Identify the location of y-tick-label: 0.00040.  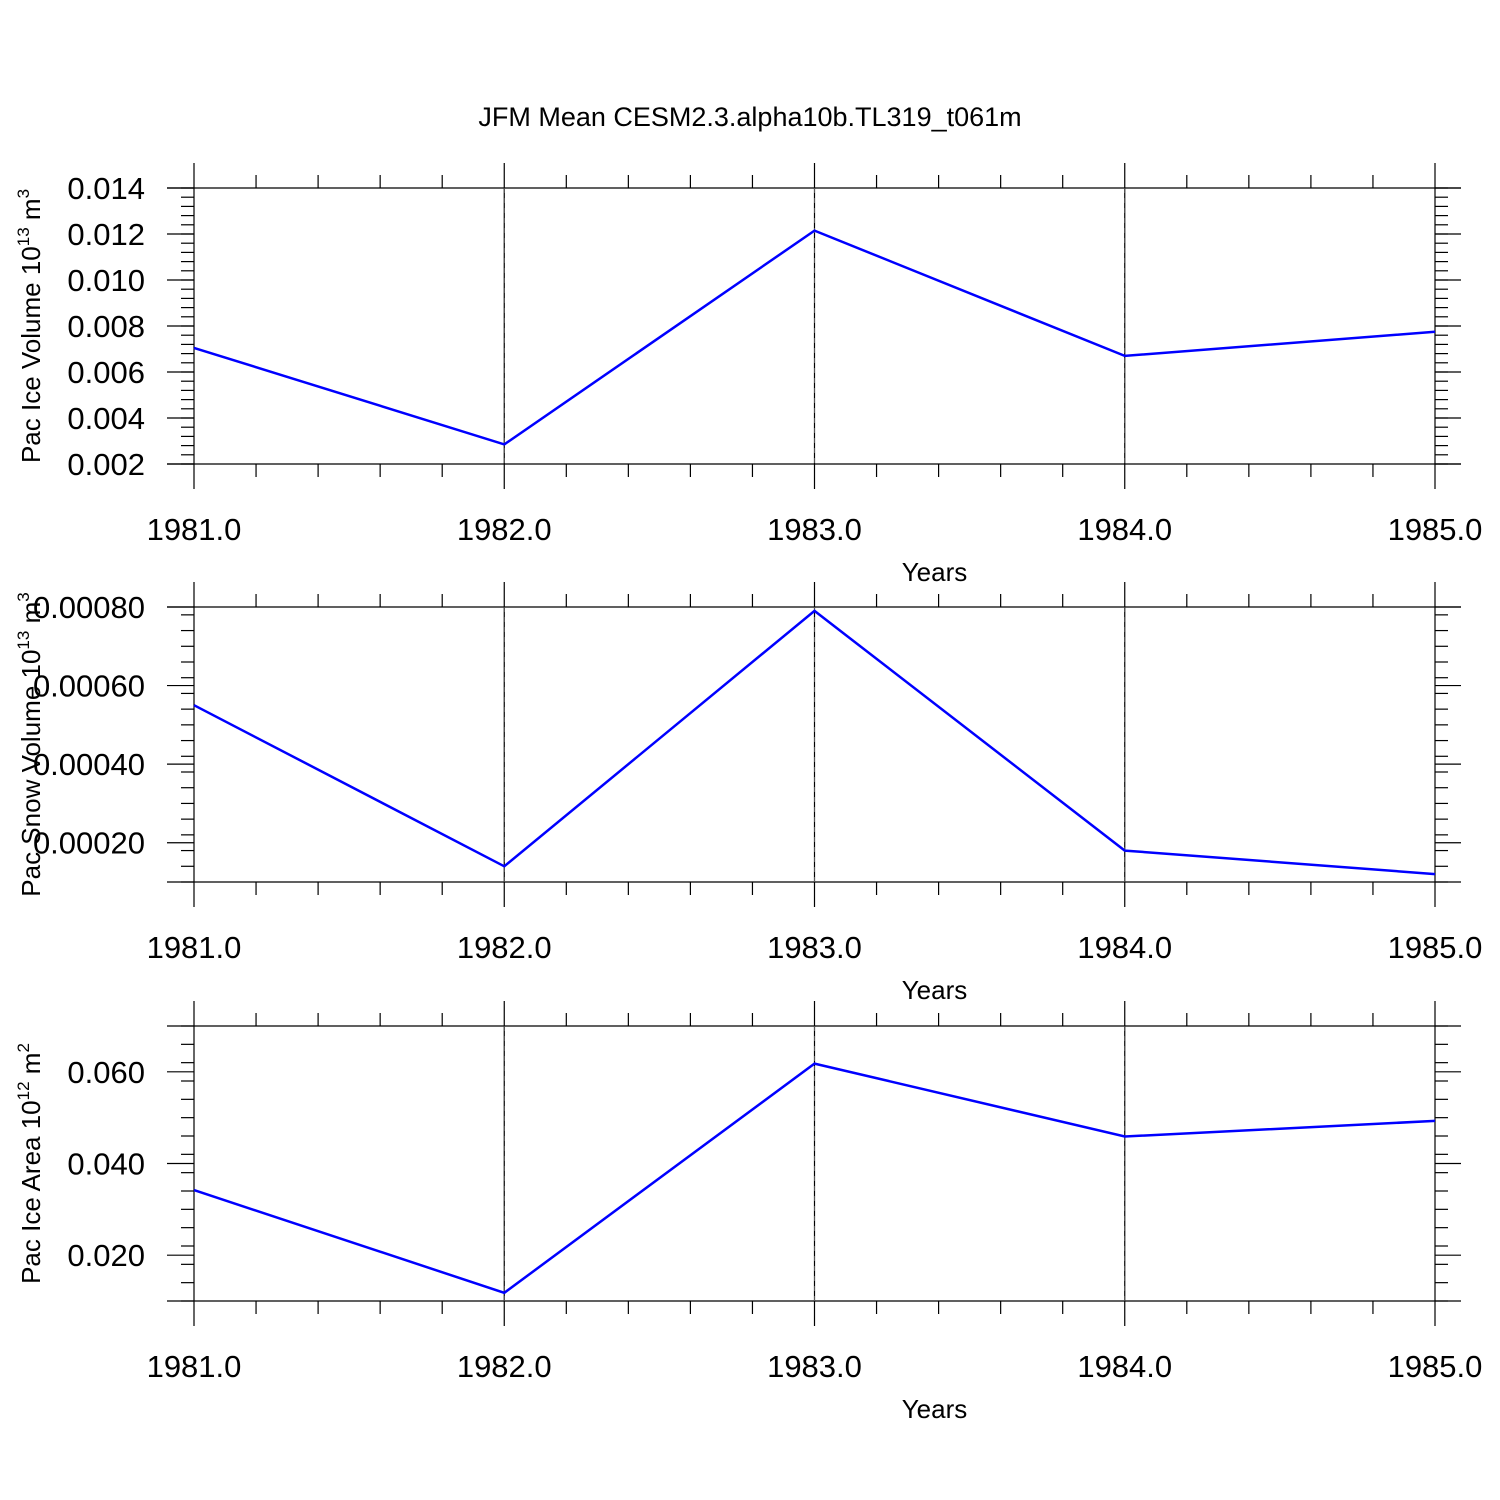
(89, 764).